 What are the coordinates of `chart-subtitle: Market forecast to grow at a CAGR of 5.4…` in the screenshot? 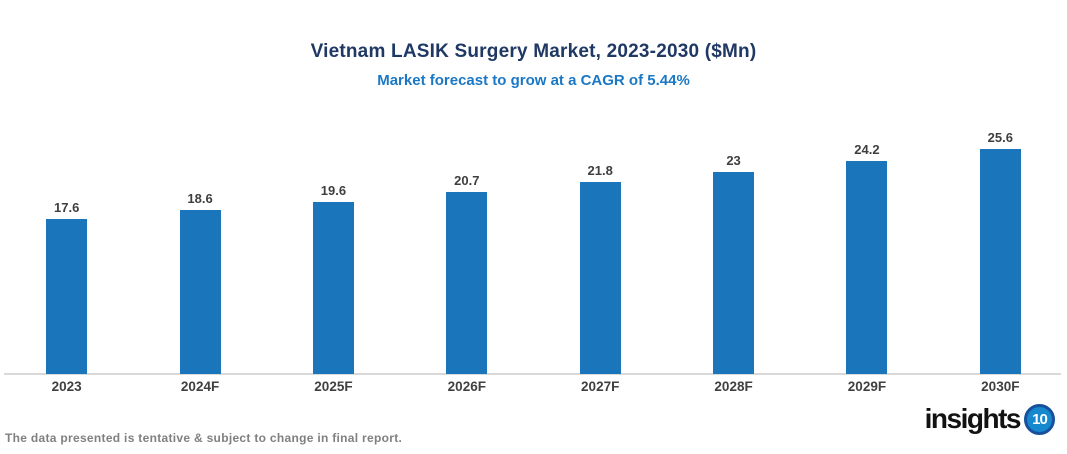 It's located at (533, 80).